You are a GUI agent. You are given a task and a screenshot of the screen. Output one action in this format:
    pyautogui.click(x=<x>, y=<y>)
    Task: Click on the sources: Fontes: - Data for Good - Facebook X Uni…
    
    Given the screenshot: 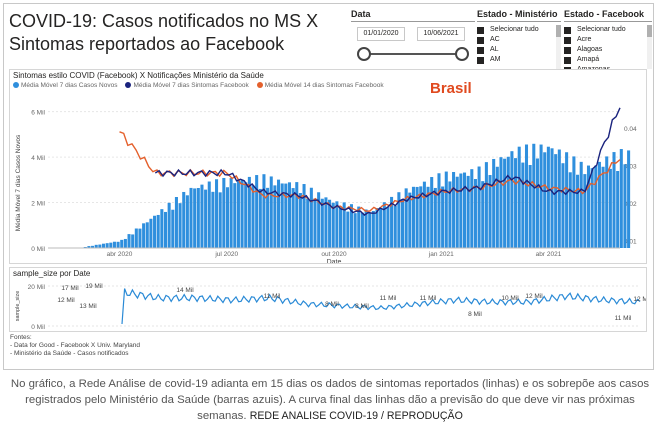 What is the action you would take?
    pyautogui.click(x=75, y=346)
    